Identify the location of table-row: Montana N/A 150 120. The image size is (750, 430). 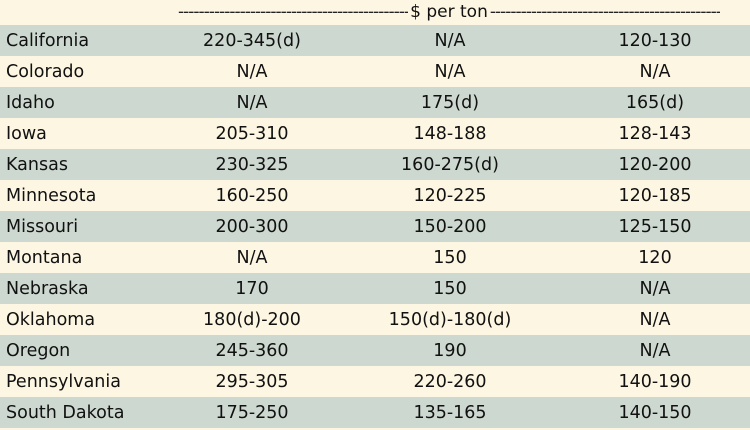
(375, 257).